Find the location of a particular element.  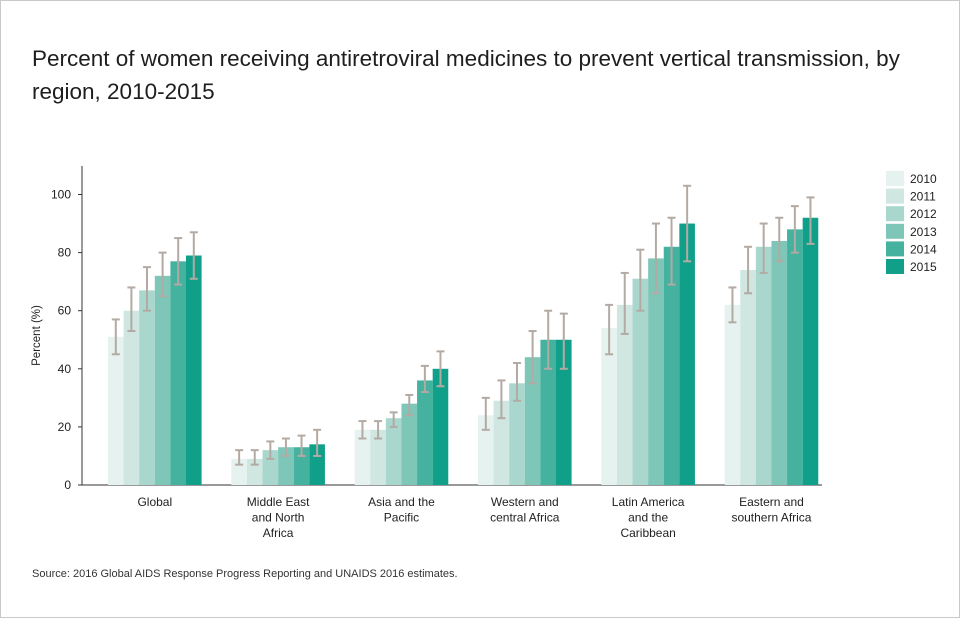

legend-swatch-2015 is located at coordinates (895, 266).